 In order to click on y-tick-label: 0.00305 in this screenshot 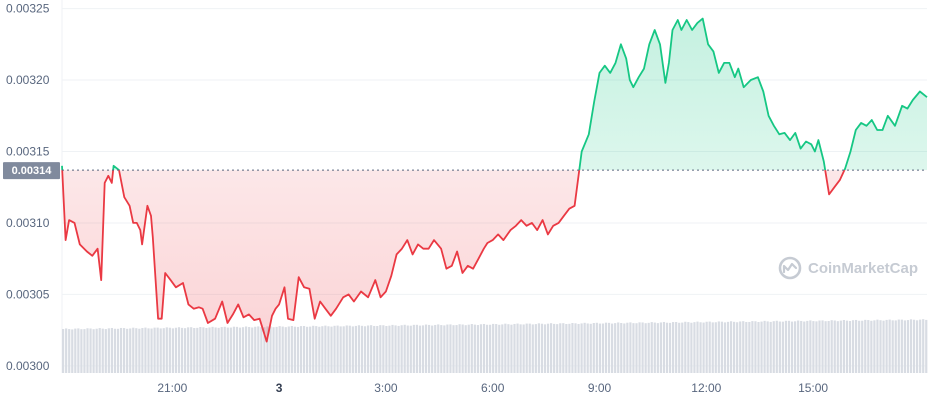, I will do `click(28, 294)`.